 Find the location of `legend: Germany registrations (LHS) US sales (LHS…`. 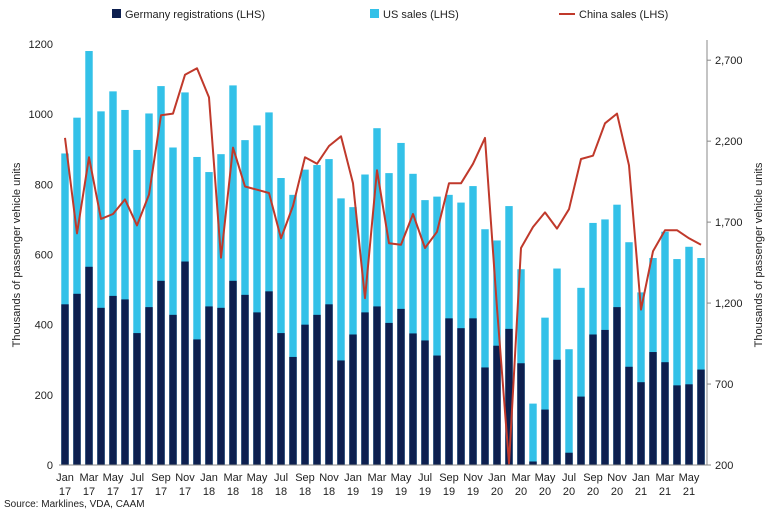

legend: Germany registrations (LHS) US sales (LHS… is located at coordinates (390, 15).